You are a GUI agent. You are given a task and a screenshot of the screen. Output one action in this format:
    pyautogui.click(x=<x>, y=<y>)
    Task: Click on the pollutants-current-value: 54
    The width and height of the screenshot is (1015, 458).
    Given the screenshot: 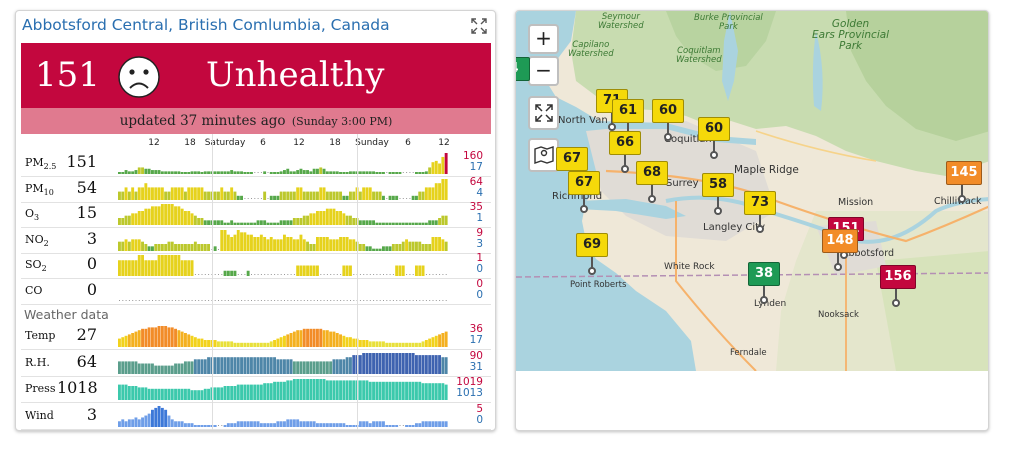 What is the action you would take?
    pyautogui.click(x=86, y=187)
    